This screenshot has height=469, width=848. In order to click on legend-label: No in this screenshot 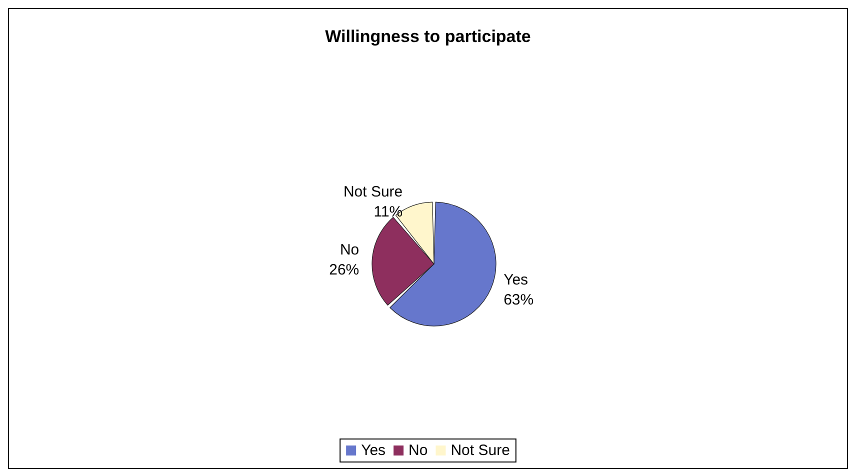, I will do `click(418, 450)`.